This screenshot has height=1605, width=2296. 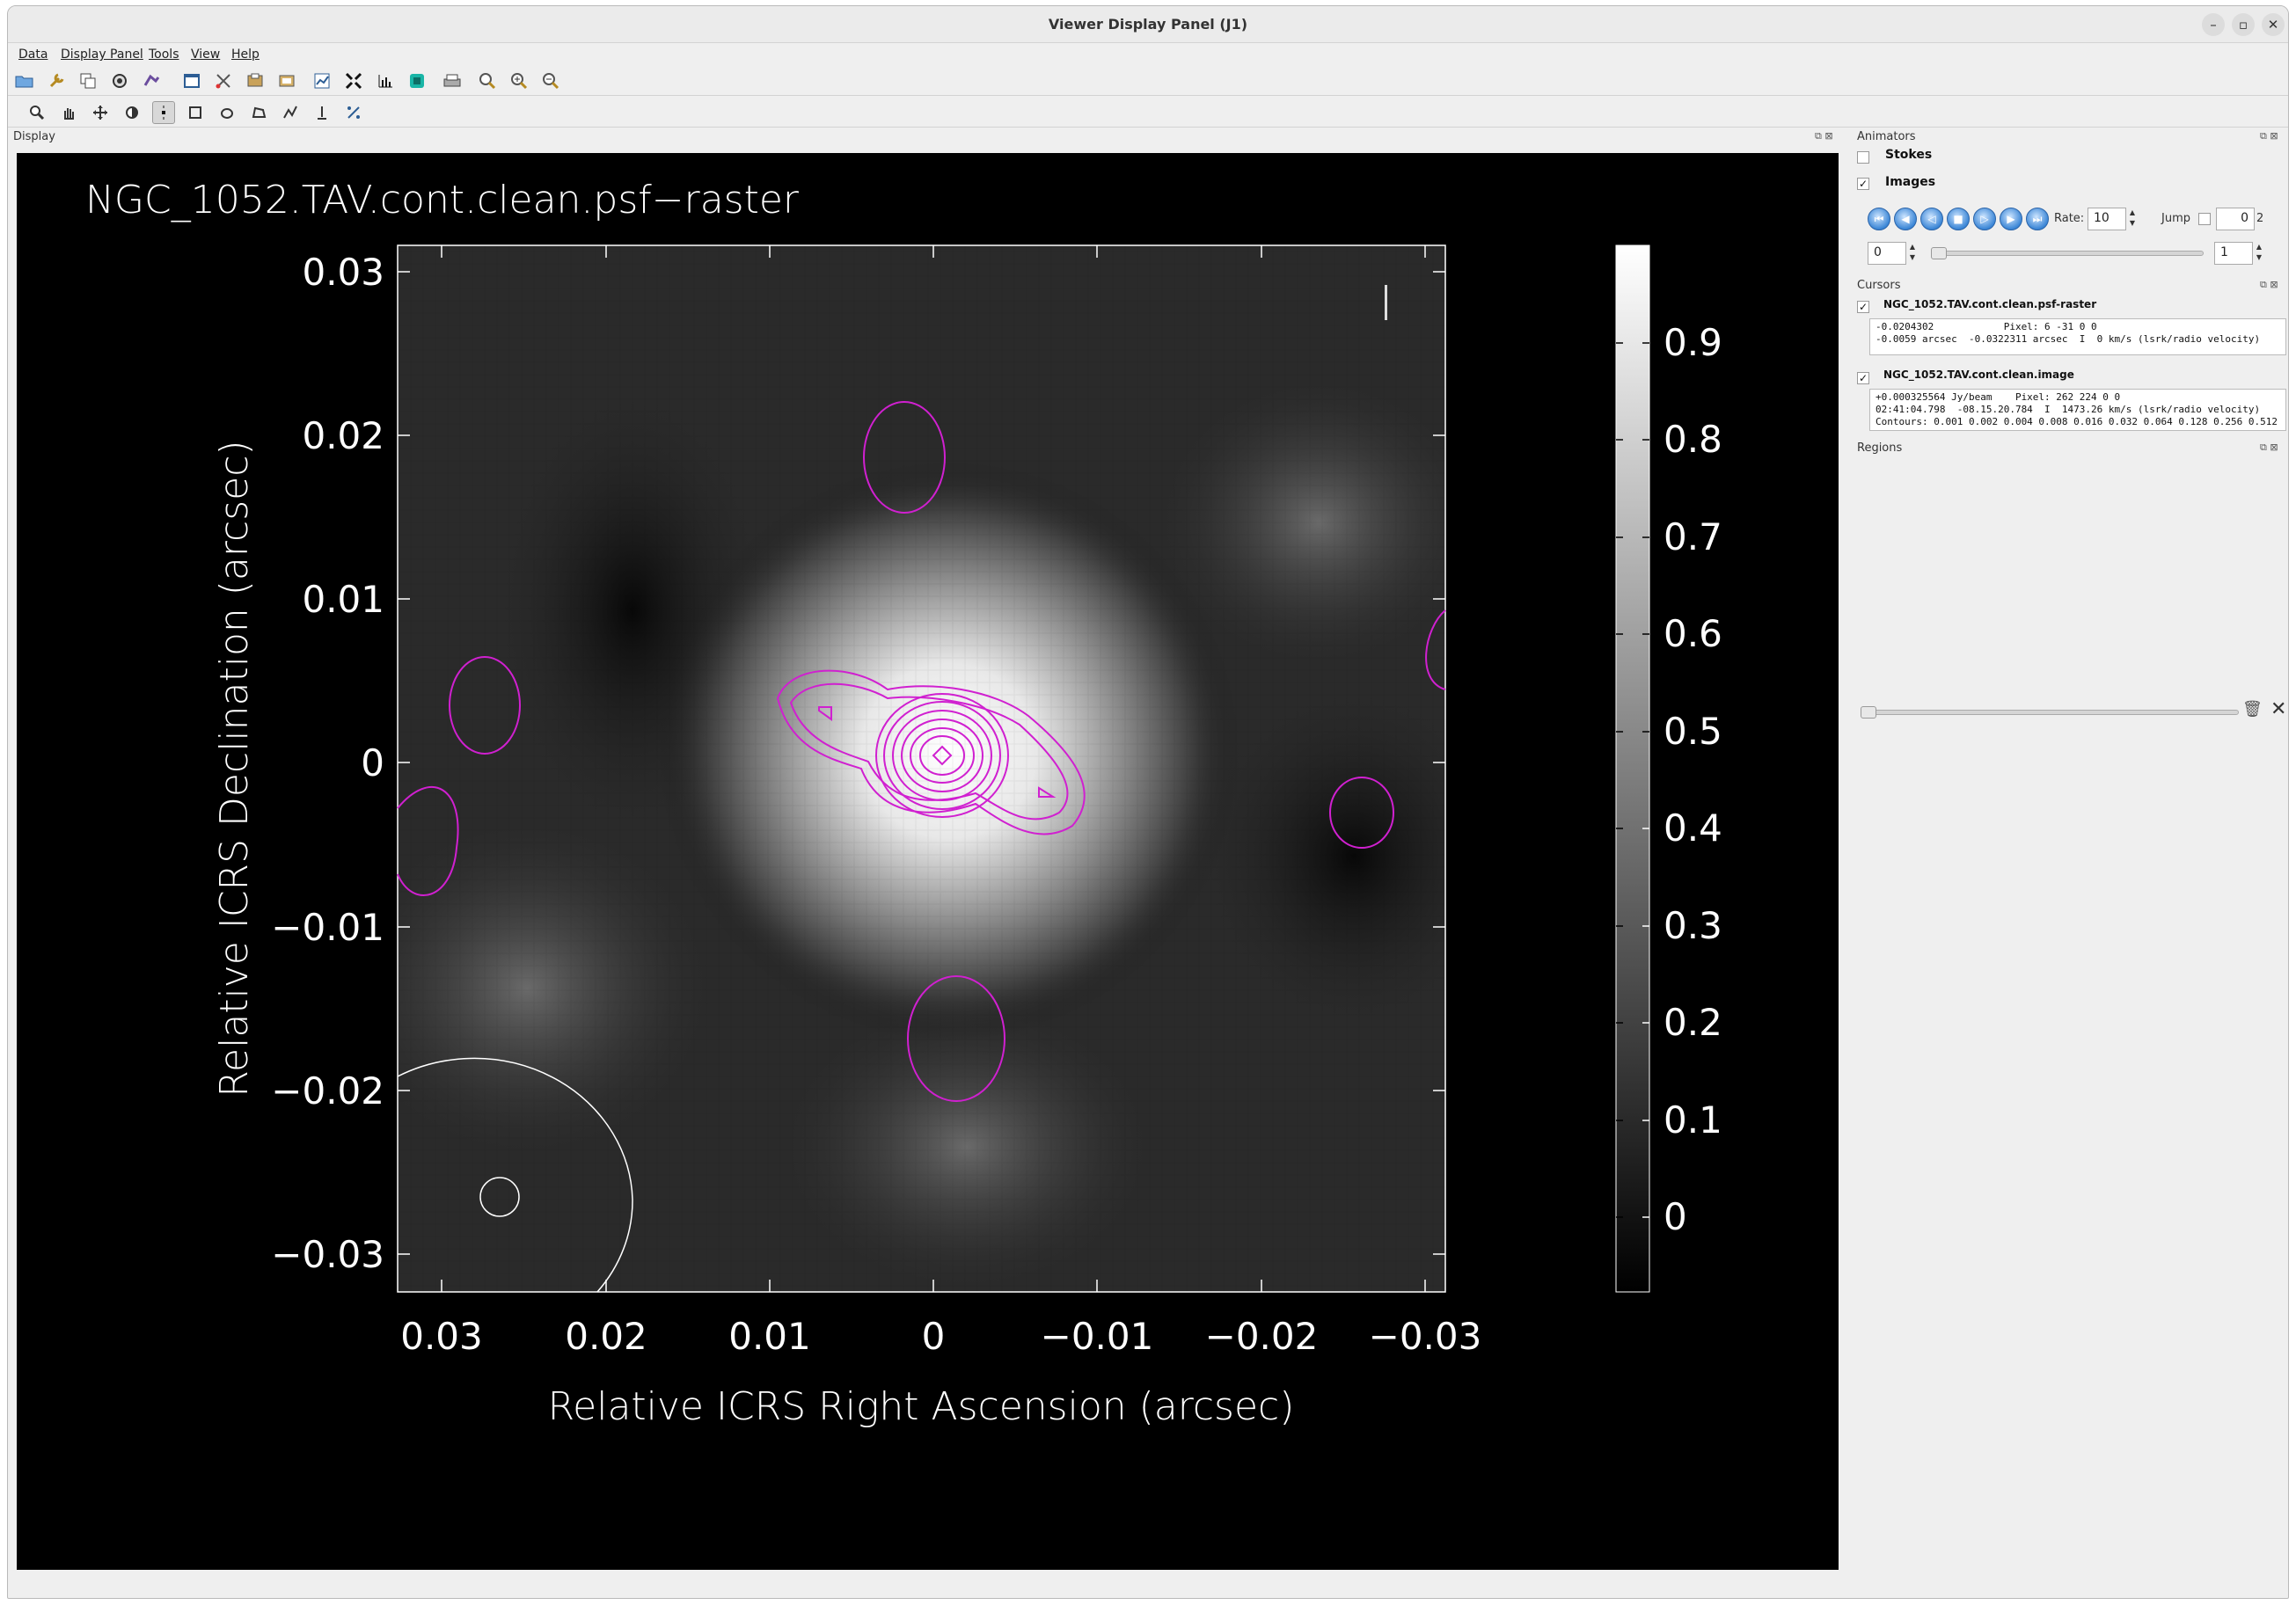 I want to click on zoom-tool-icon, so click(x=37, y=113).